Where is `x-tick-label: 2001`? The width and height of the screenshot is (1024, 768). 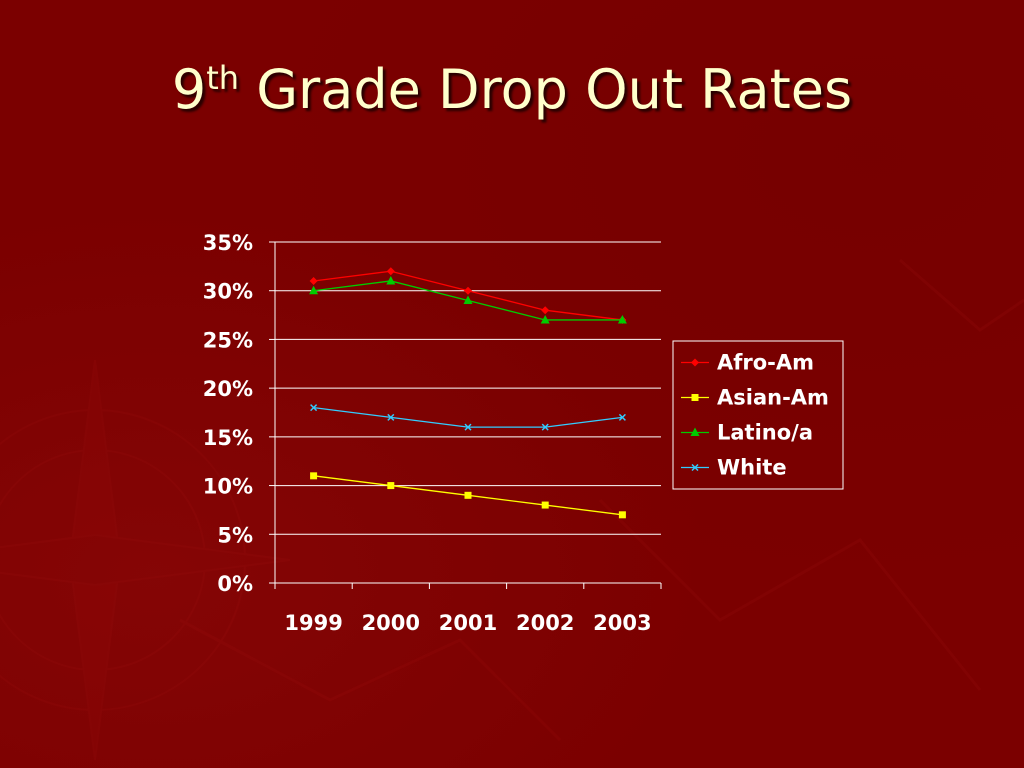 x-tick-label: 2001 is located at coordinates (468, 623).